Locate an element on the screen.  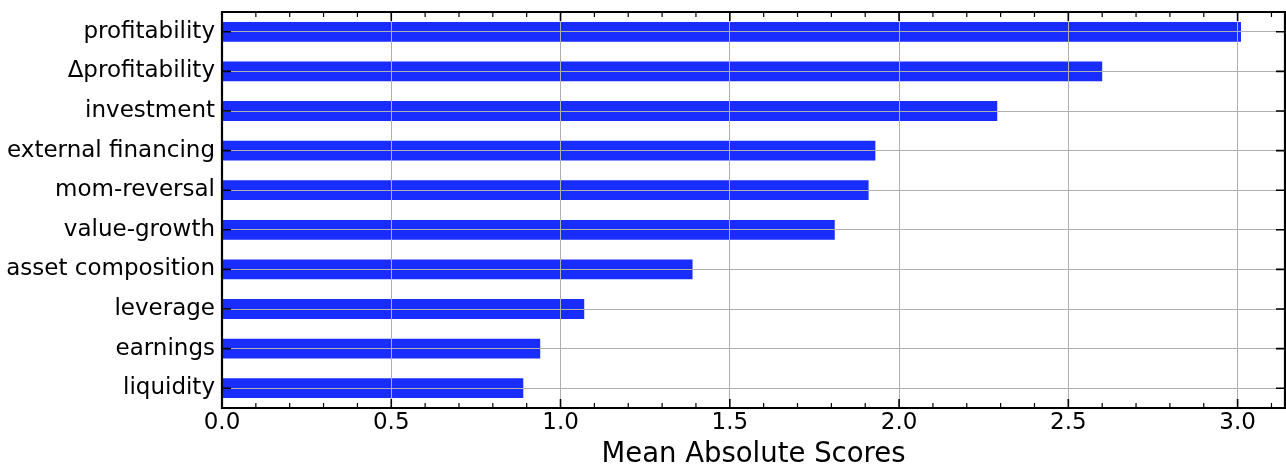
y-tick-label: Δprofitability is located at coordinates (141, 69).